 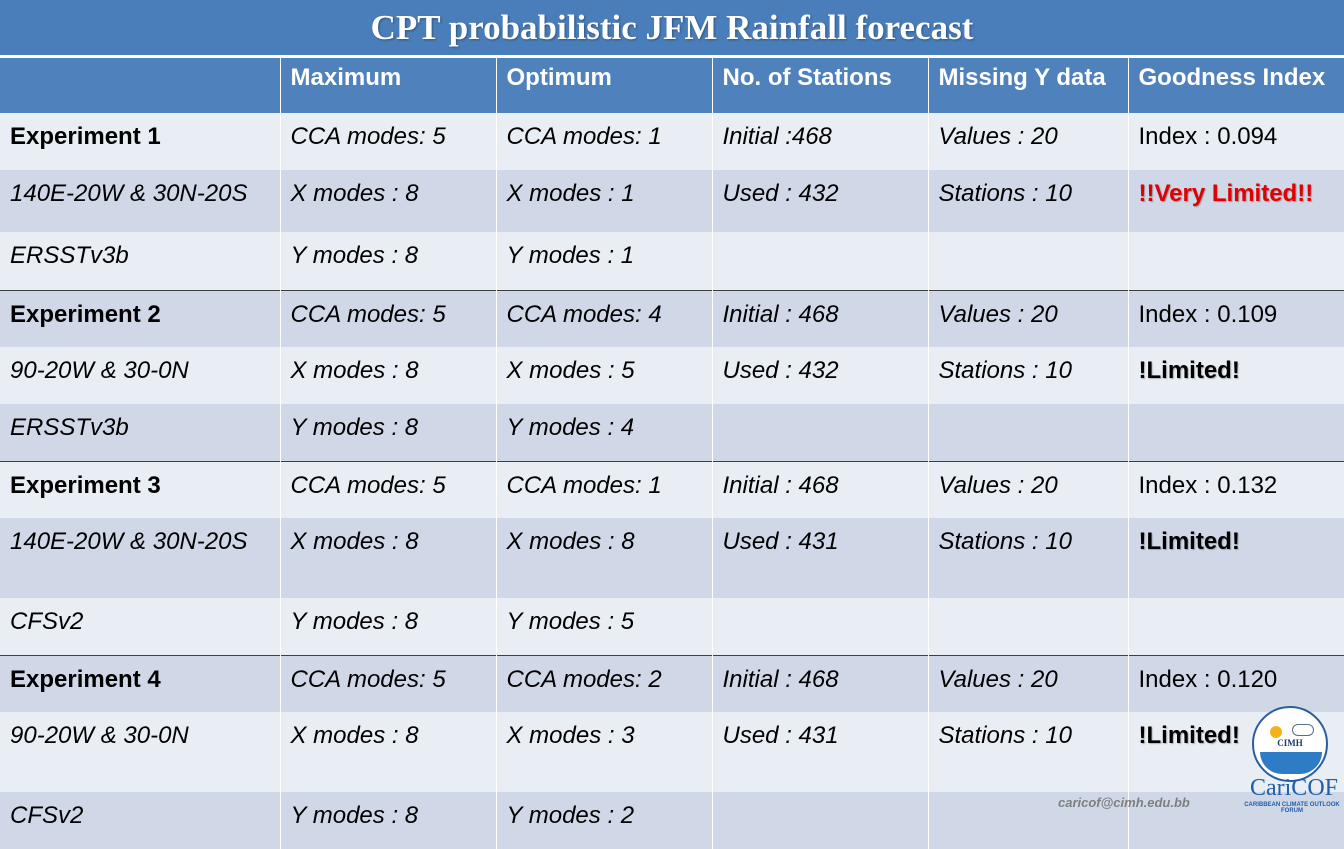 I want to click on experiment-name: Experiment 3, so click(x=140, y=489).